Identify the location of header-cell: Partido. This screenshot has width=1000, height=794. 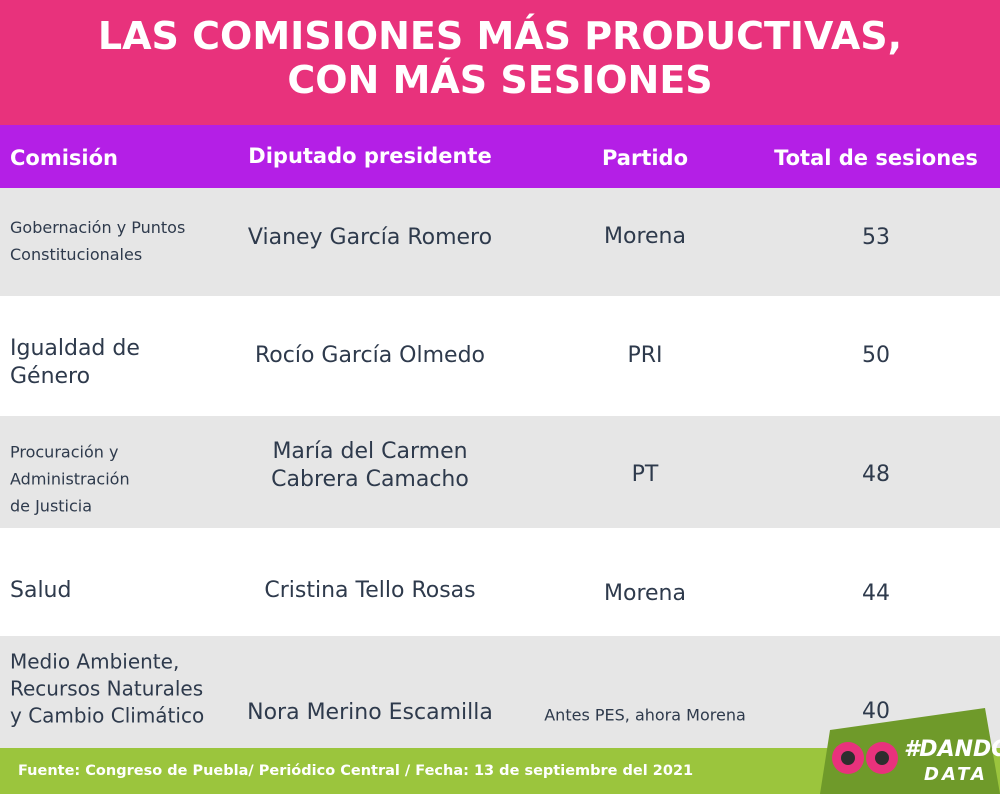
(645, 158).